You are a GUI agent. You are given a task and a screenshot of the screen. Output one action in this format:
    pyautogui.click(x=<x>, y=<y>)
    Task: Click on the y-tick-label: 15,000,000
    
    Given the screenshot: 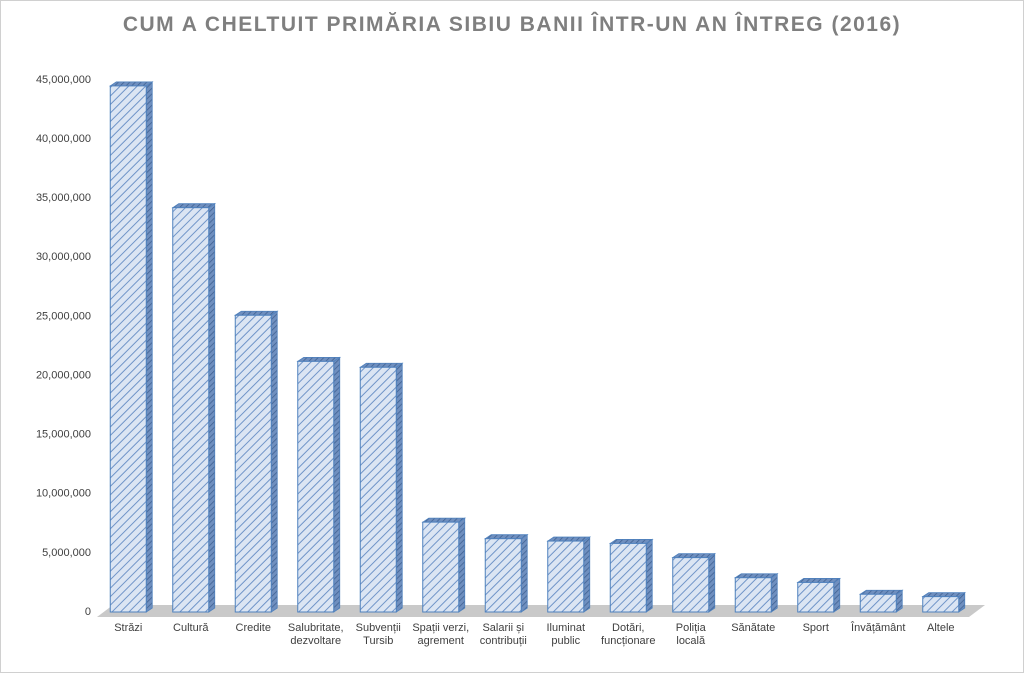 What is the action you would take?
    pyautogui.click(x=63, y=435)
    